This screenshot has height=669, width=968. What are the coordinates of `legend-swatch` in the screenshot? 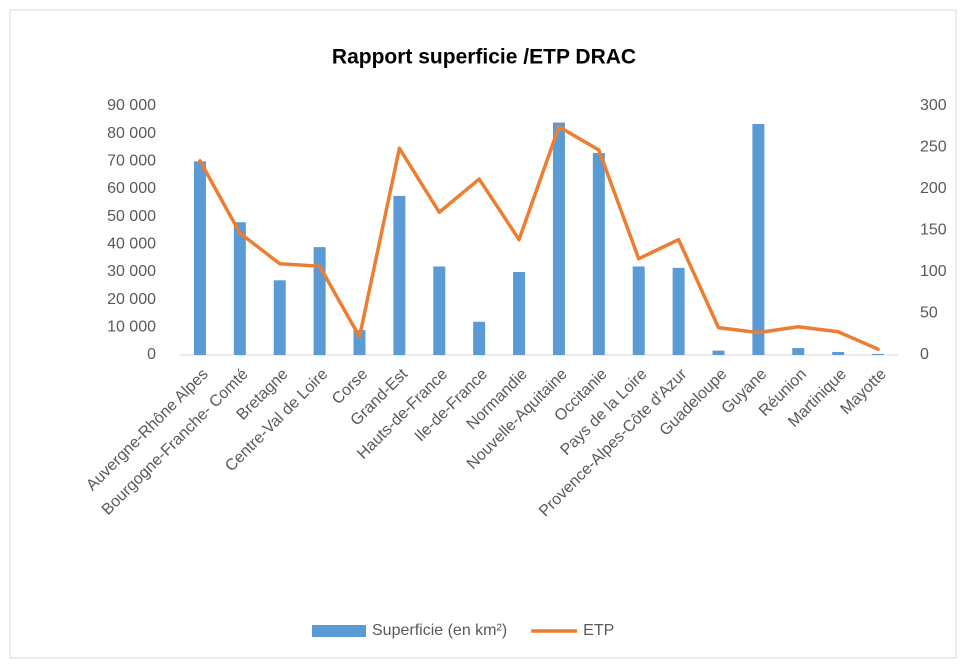 It's located at (339, 631).